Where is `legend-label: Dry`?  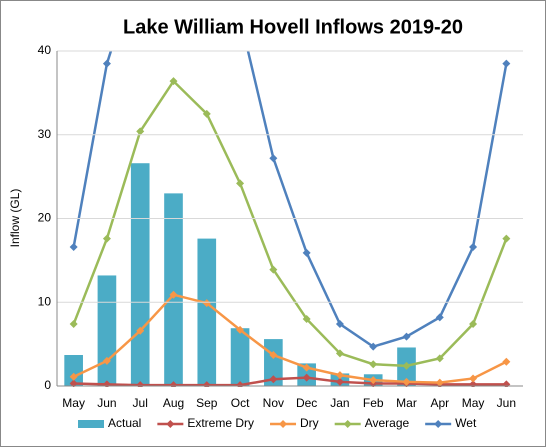
legend-label: Dry is located at coordinates (309, 423).